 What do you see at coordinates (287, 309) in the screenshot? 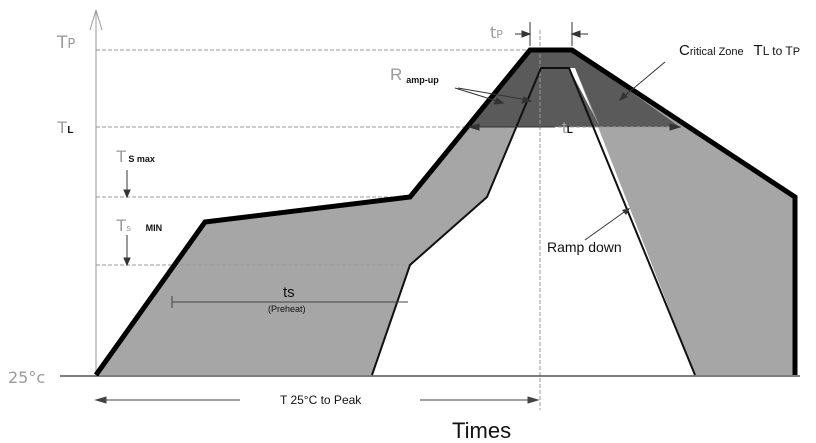
I see `preheat-label: (Preheat)` at bounding box center [287, 309].